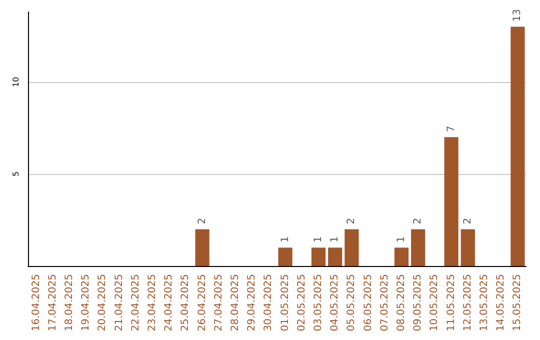 The image size is (540, 340). Describe the element at coordinates (268, 303) in the screenshot. I see `x-tick-label: 30.04.2025` at that location.